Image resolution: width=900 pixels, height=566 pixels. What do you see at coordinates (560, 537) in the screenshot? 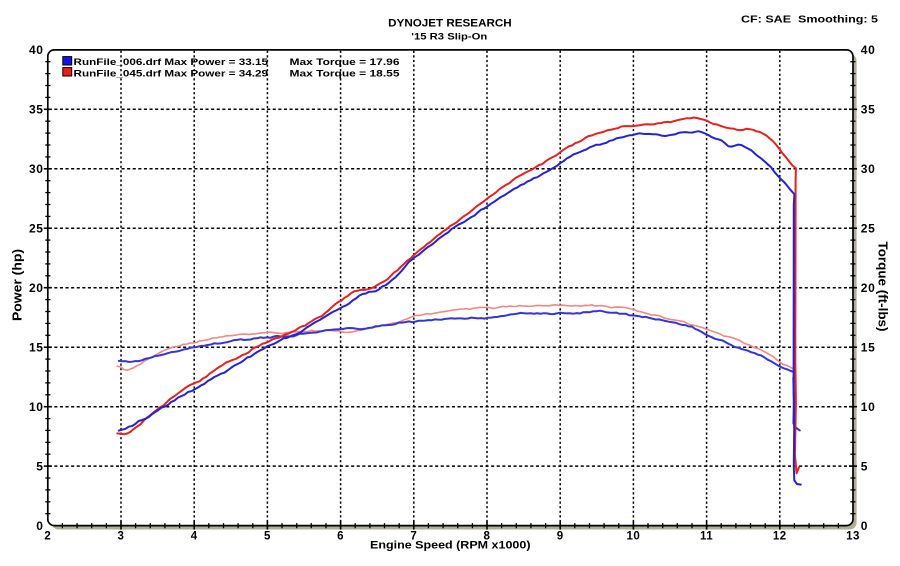
I see `svg-text: 9` at bounding box center [560, 537].